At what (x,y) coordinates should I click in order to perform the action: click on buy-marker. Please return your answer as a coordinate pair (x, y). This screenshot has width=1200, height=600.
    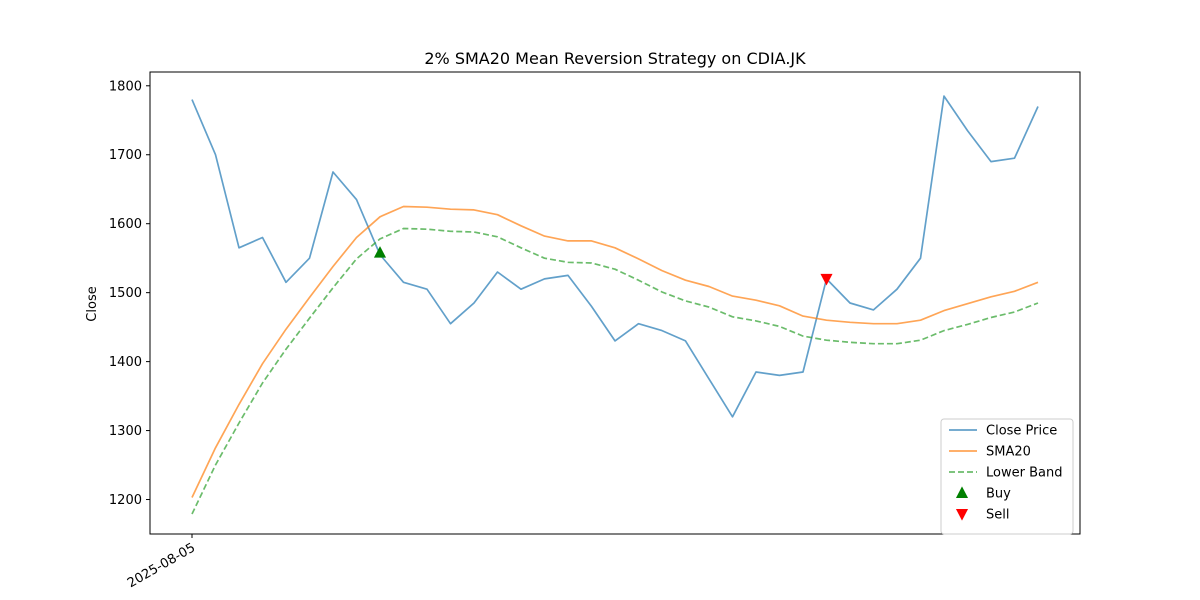
    Looking at the image, I should click on (380, 252).